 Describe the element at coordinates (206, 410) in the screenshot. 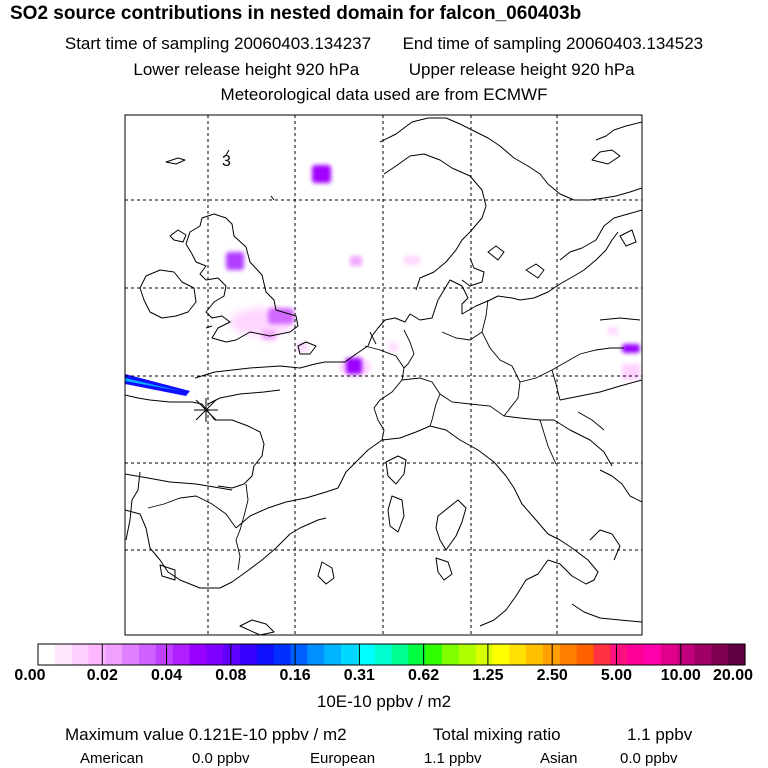

I see `release-point-icon` at that location.